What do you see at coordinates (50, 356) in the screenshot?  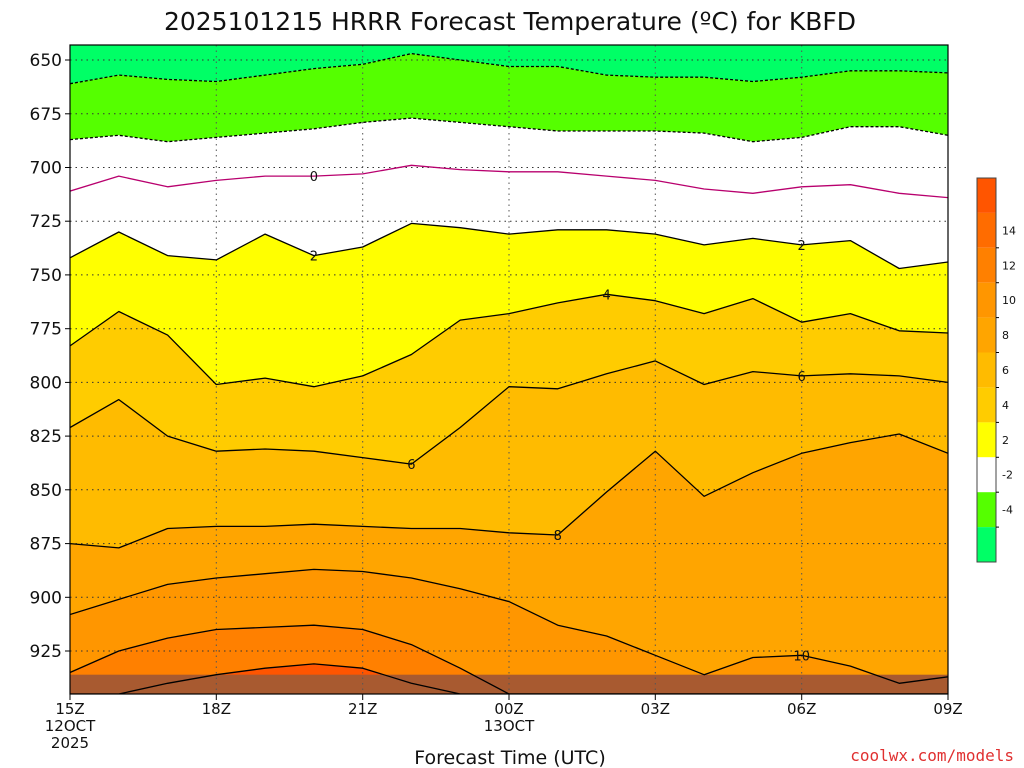 I see `y-axis: 650 675 700 725 750 775 800 825 850 875 900 925` at bounding box center [50, 356].